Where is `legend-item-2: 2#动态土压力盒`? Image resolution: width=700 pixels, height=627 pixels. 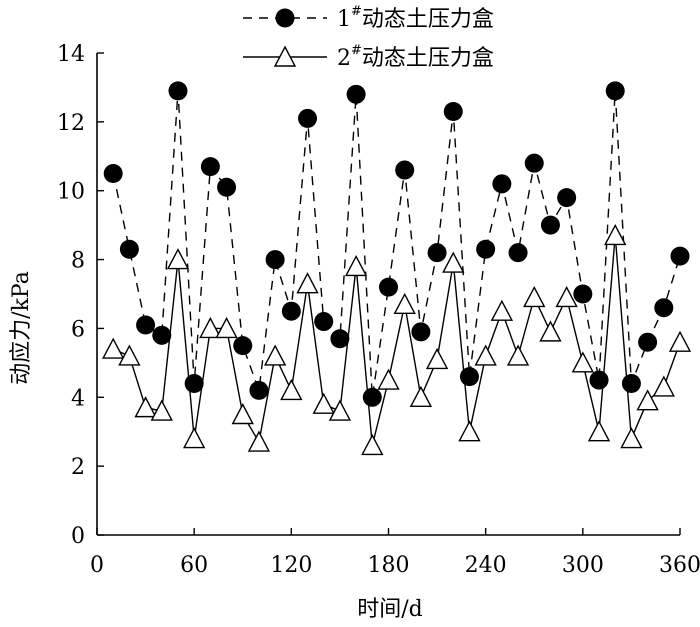
legend-item-2: 2#动态土压力盒 is located at coordinates (368, 57).